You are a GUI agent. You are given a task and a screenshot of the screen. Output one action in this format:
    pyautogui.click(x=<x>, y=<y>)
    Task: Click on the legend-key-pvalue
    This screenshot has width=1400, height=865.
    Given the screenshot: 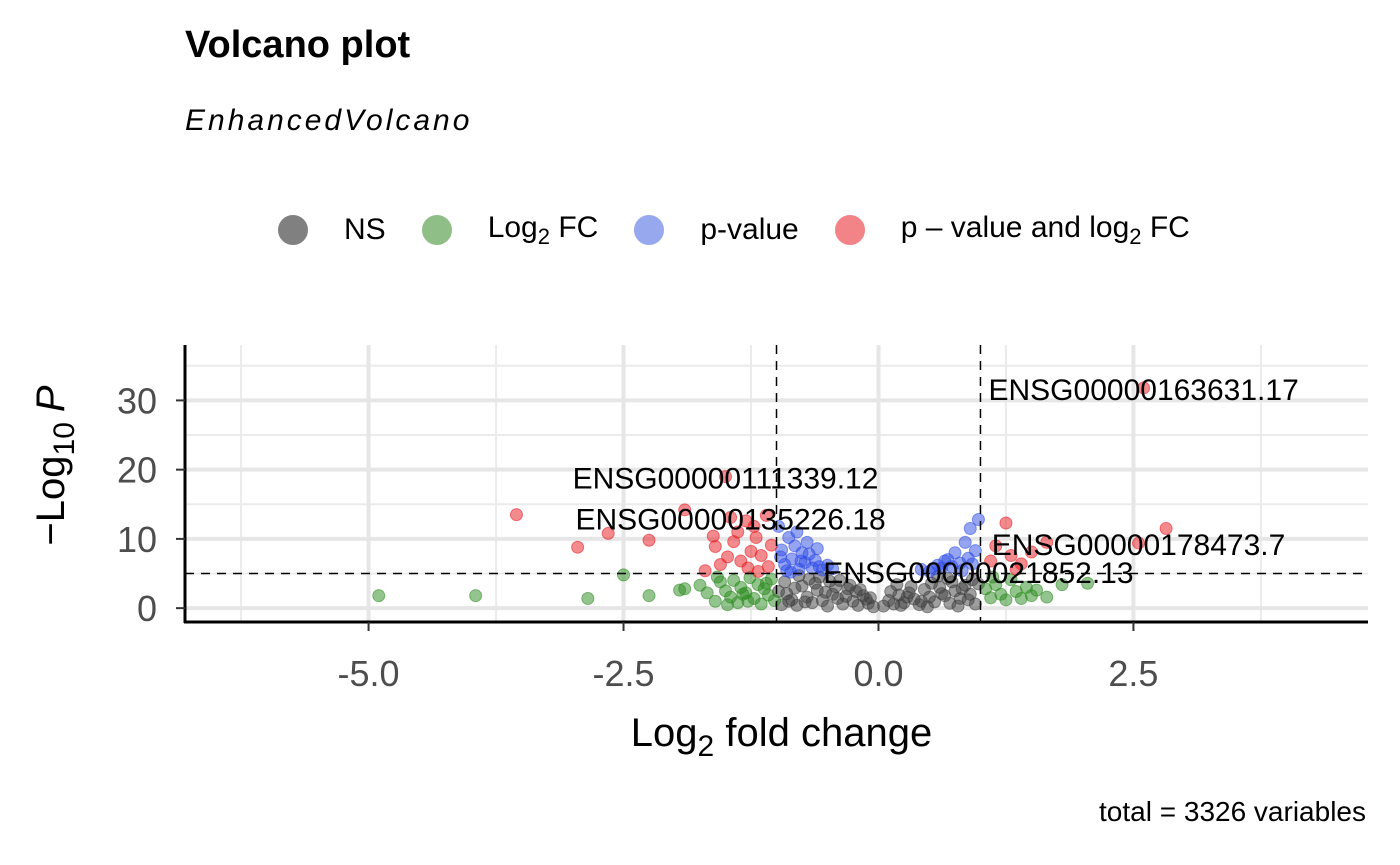 What is the action you would take?
    pyautogui.click(x=649, y=230)
    